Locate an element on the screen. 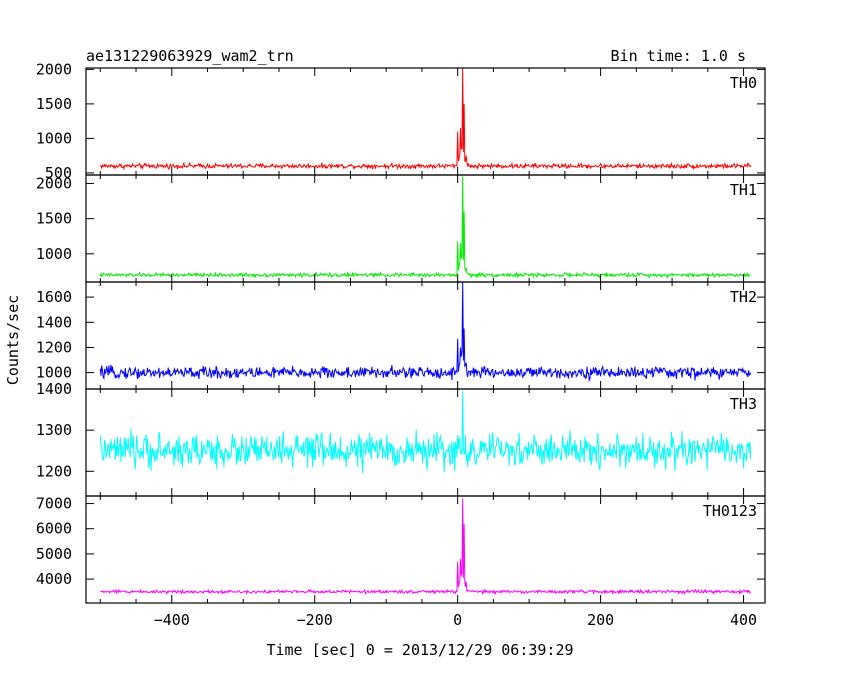  y-tick-label: 5000 is located at coordinates (54, 554).